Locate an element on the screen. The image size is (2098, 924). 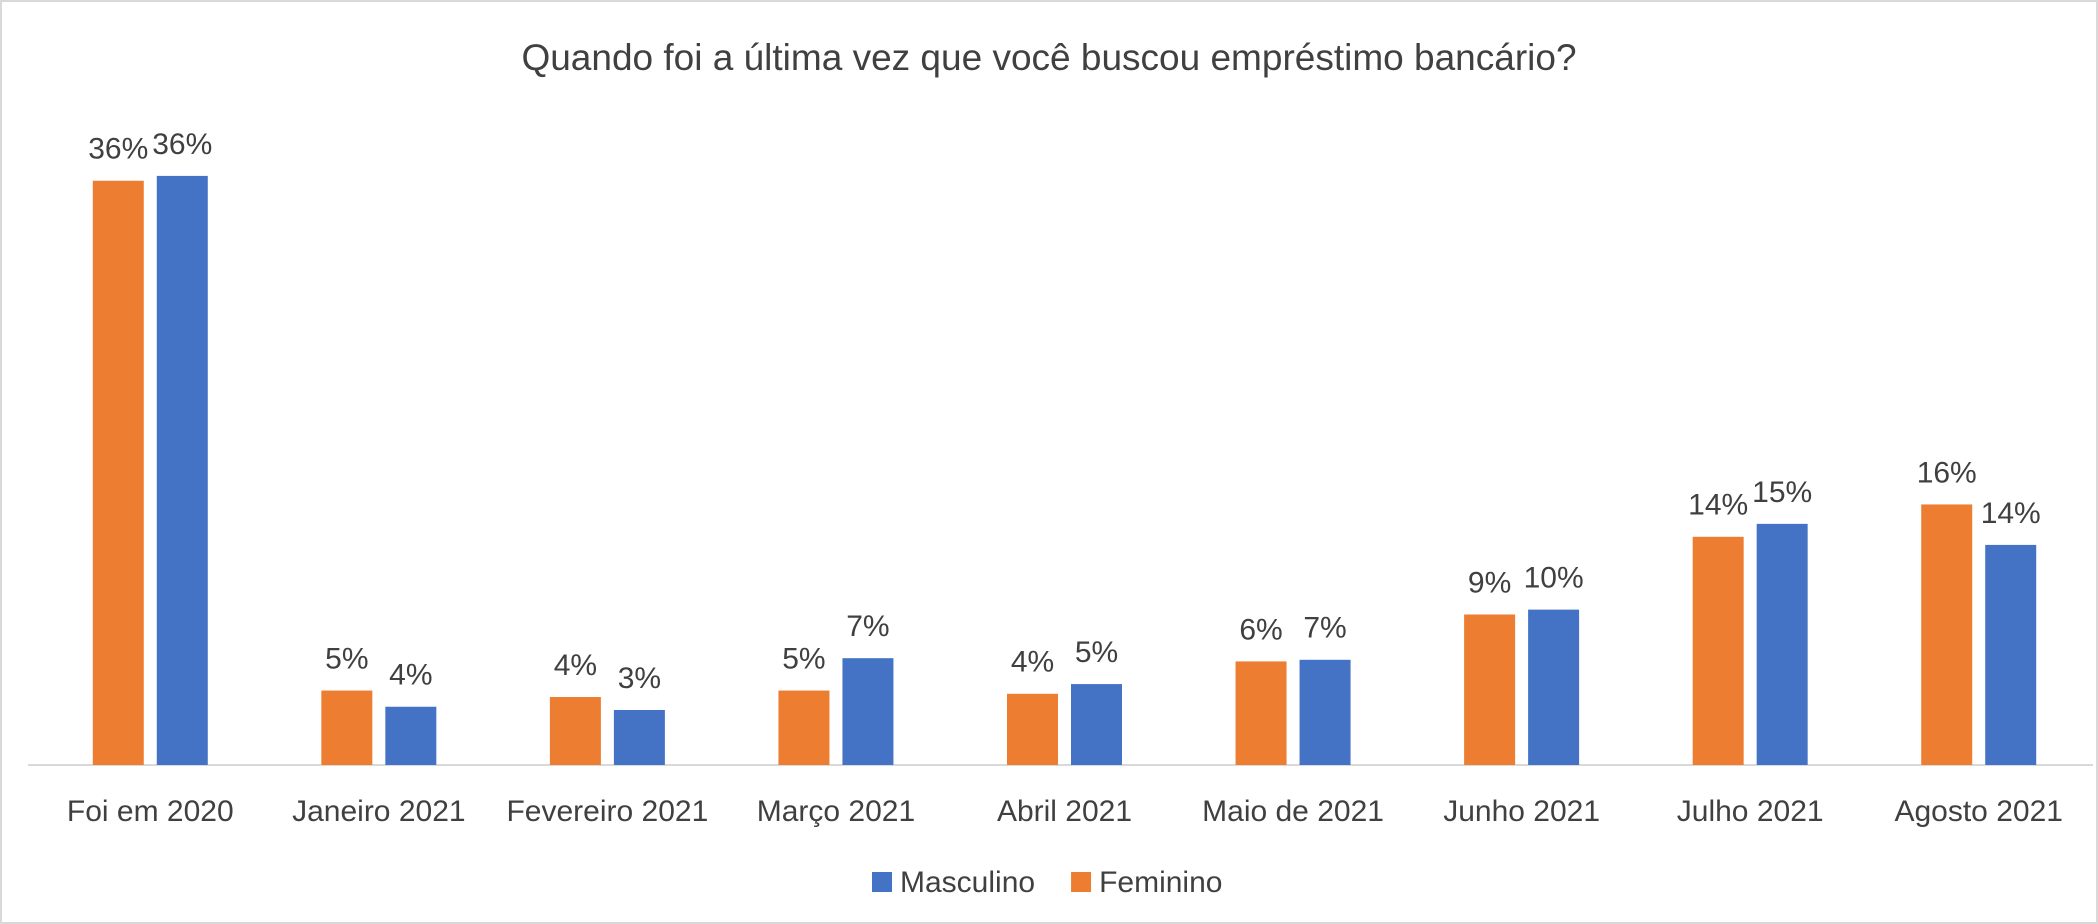
x-tick-label: Junho 2021 is located at coordinates (1521, 811).